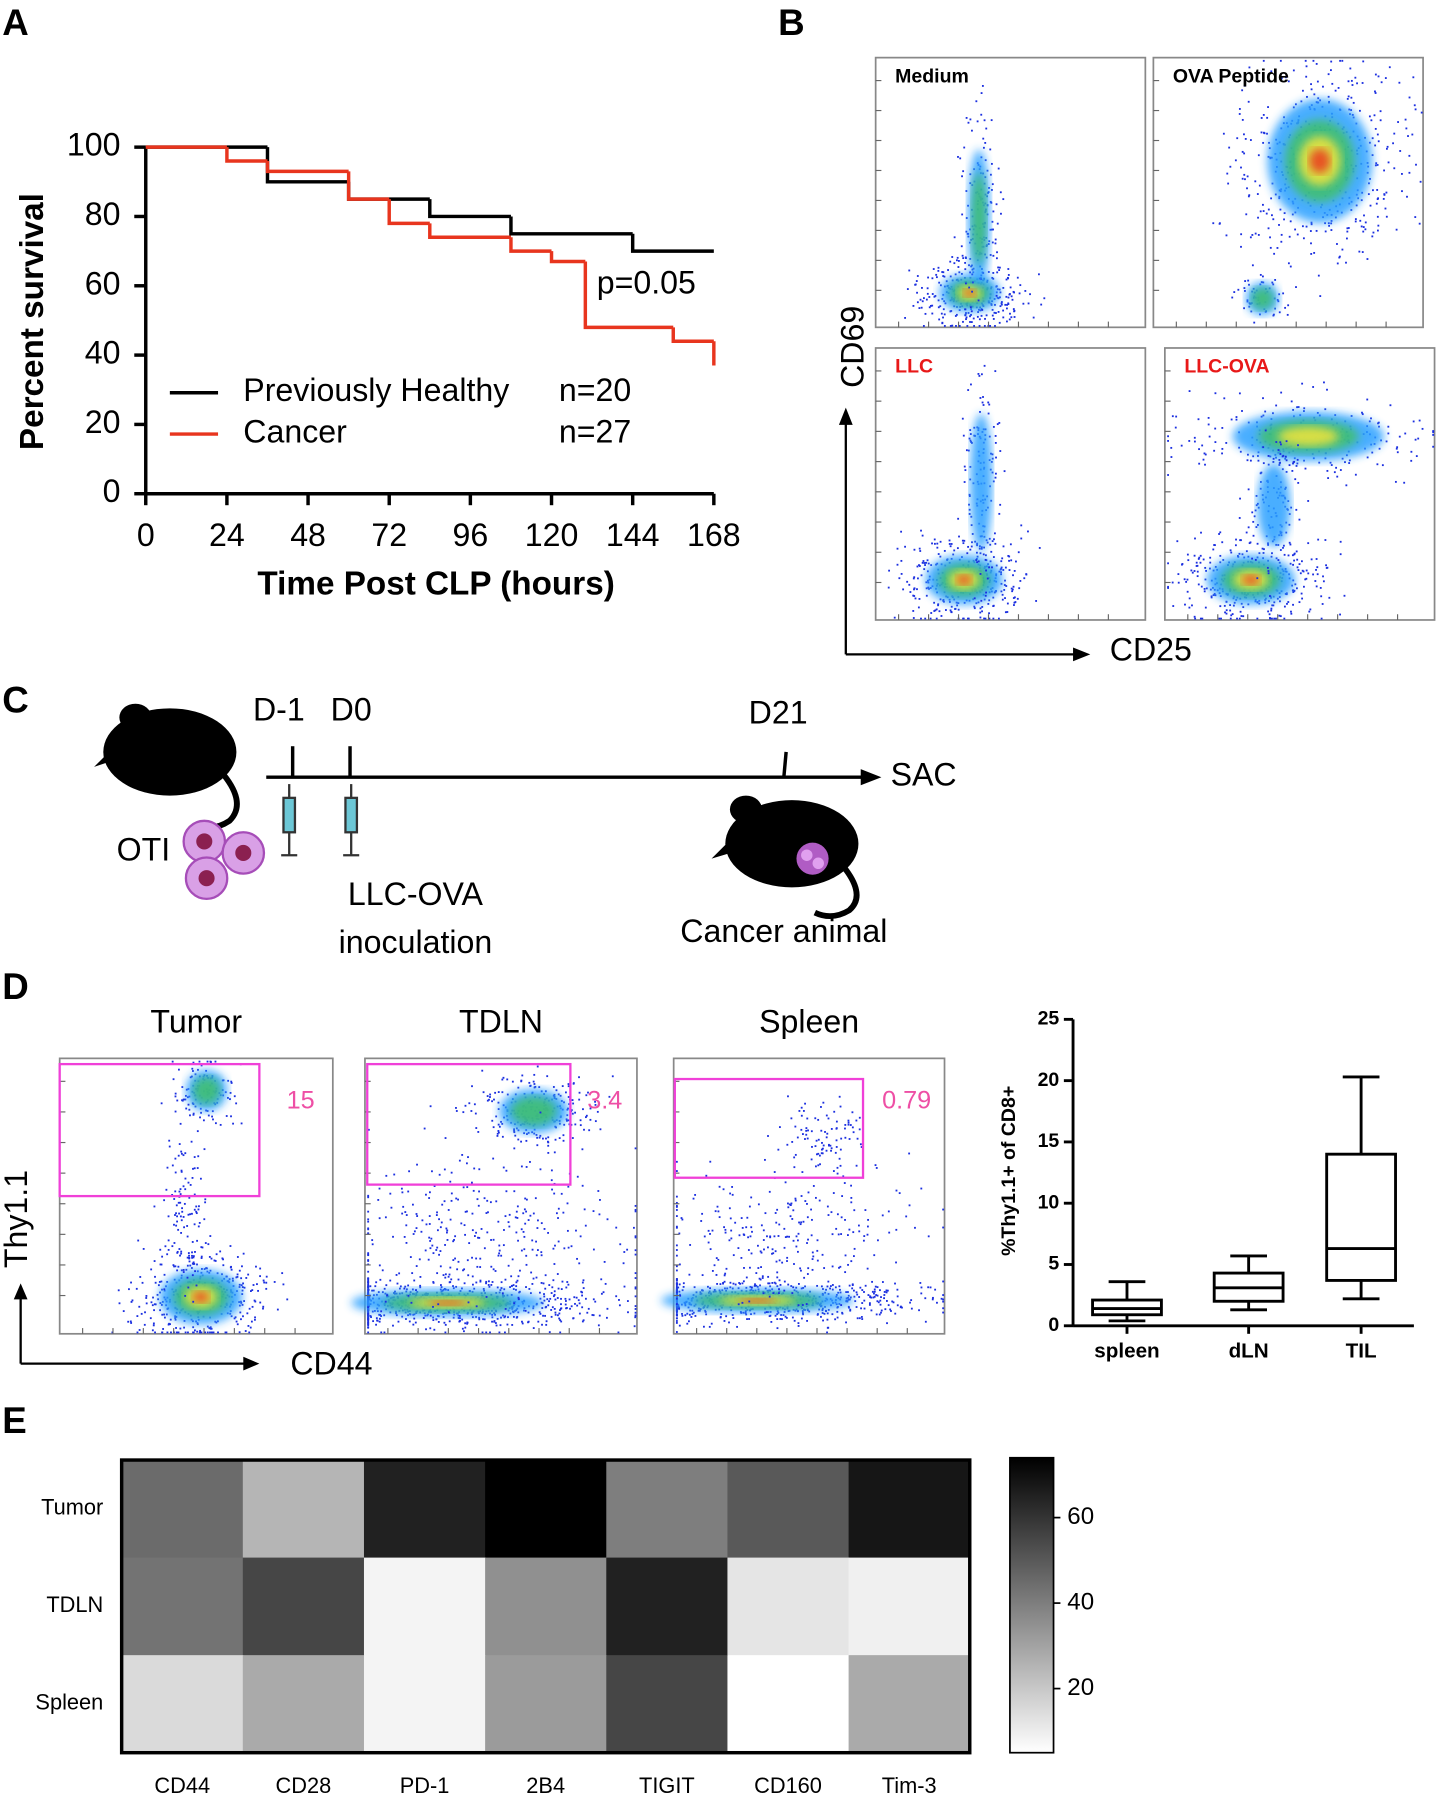  Describe the element at coordinates (416, 942) in the screenshot. I see `inoculation-label: inoculation` at that location.